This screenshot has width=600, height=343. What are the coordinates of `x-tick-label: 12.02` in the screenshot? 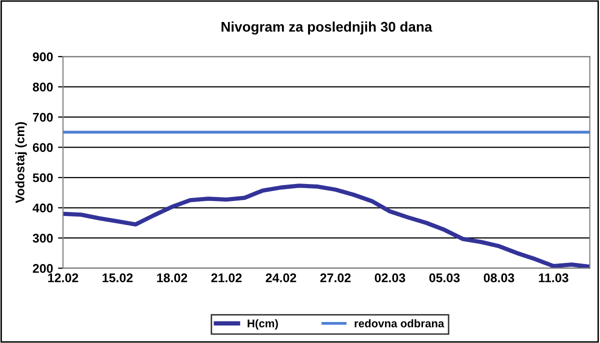 It's located at (63, 277).